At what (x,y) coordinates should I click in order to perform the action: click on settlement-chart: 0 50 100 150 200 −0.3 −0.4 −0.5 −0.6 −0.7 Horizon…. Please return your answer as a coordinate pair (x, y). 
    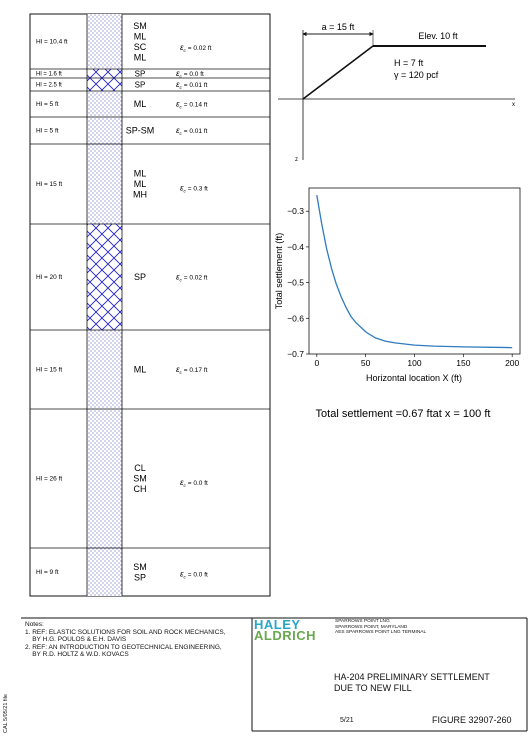
    Looking at the image, I should click on (397, 285).